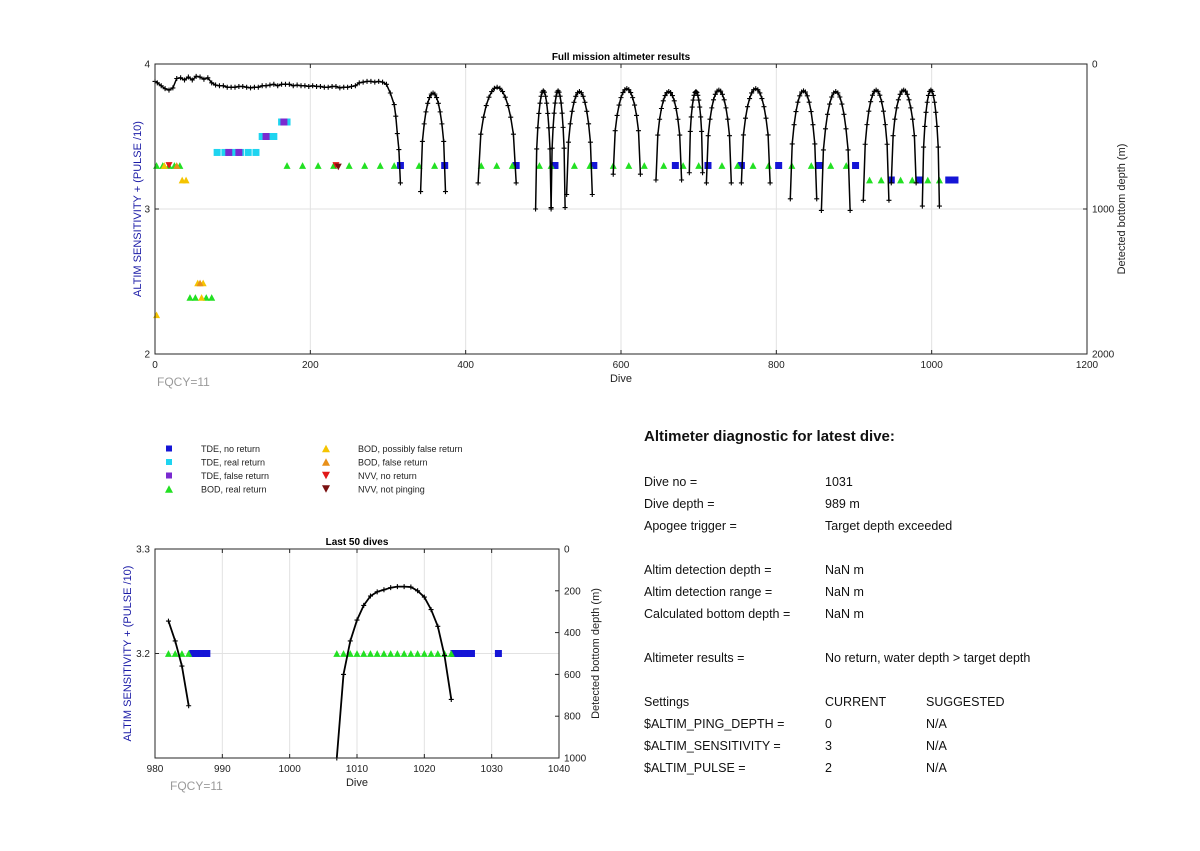 The width and height of the screenshot is (1200, 851). I want to click on y2-tick-label: 400, so click(572, 633).